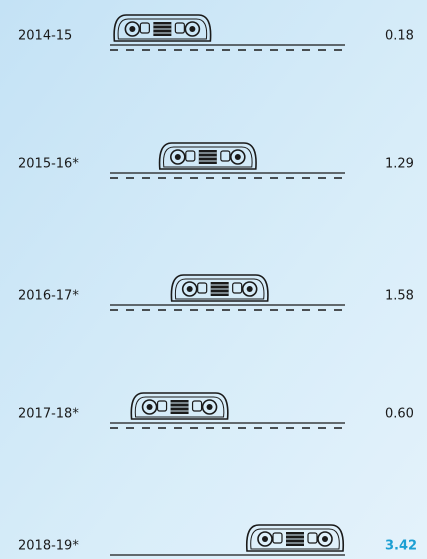 Image resolution: width=427 pixels, height=559 pixels. What do you see at coordinates (45, 36) in the screenshot?
I see `category-label: 2014-15` at bounding box center [45, 36].